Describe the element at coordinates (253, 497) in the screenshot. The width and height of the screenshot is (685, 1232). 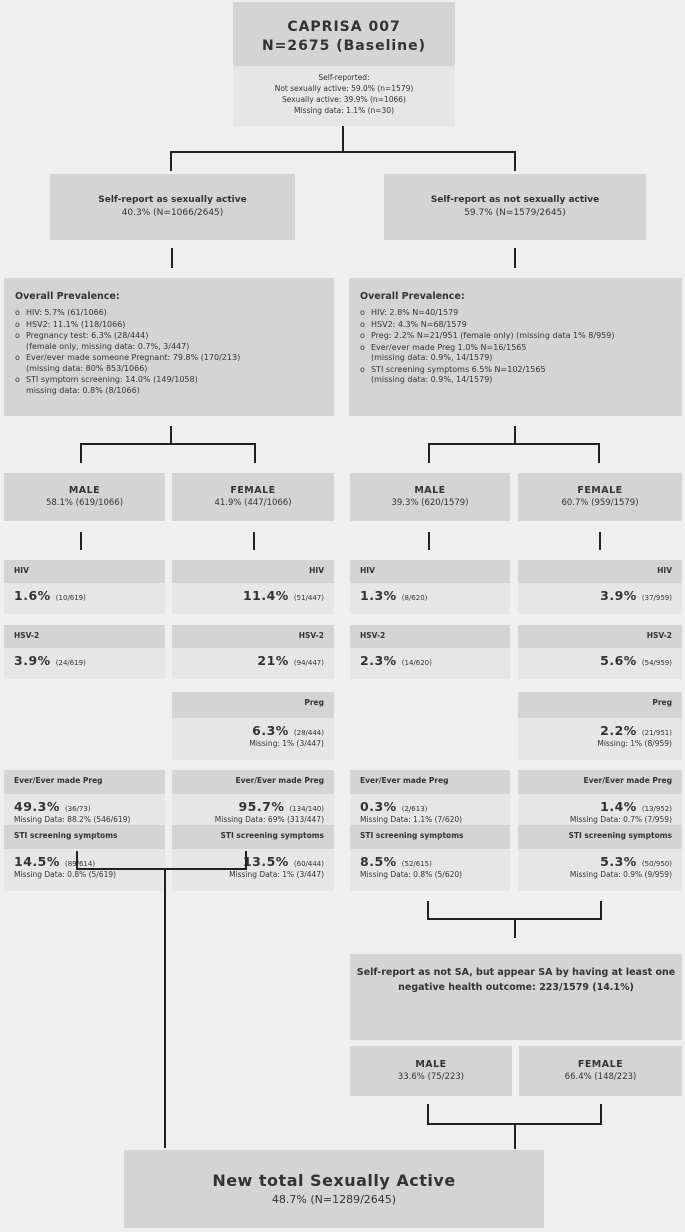
I see `left-female-box: FEMALE 41.9% (447/1066)` at that location.